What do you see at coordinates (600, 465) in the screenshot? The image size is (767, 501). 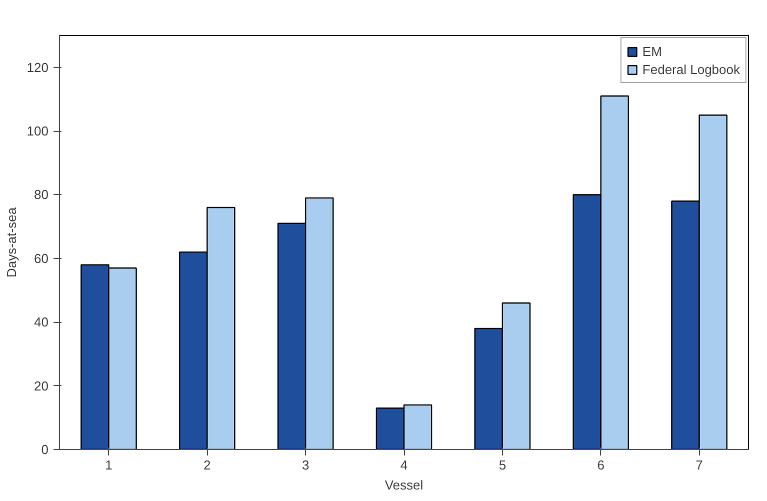 I see `x-tick-label: 6` at bounding box center [600, 465].